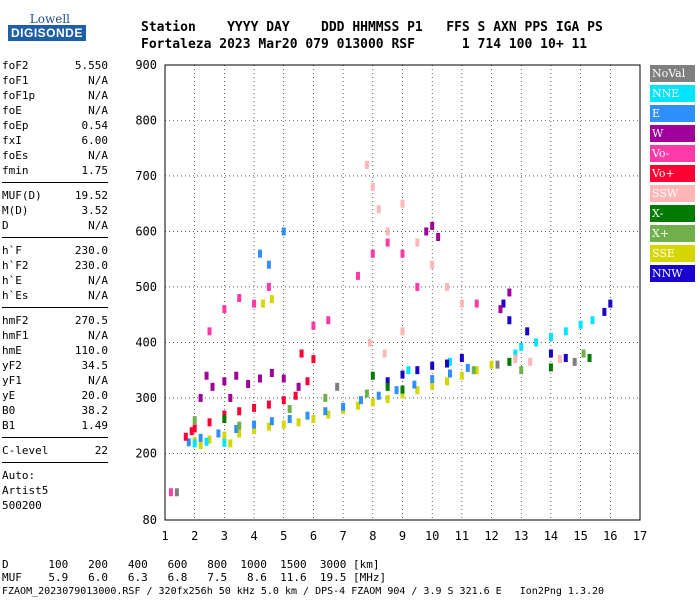 Image resolution: width=700 pixels, height=600 pixels. What do you see at coordinates (15, 65) in the screenshot?
I see `param-key: foF2` at bounding box center [15, 65].